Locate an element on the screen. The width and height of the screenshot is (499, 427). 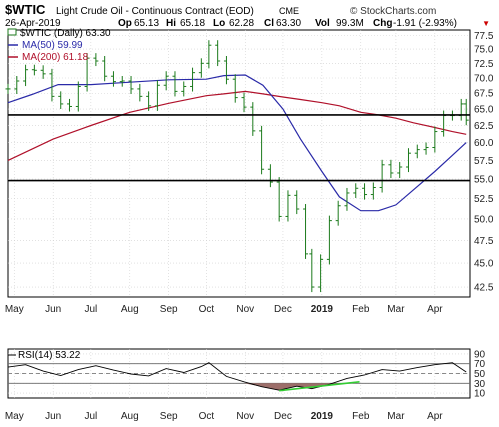
rsi-oversold-fill is located at coordinates (295, 387).